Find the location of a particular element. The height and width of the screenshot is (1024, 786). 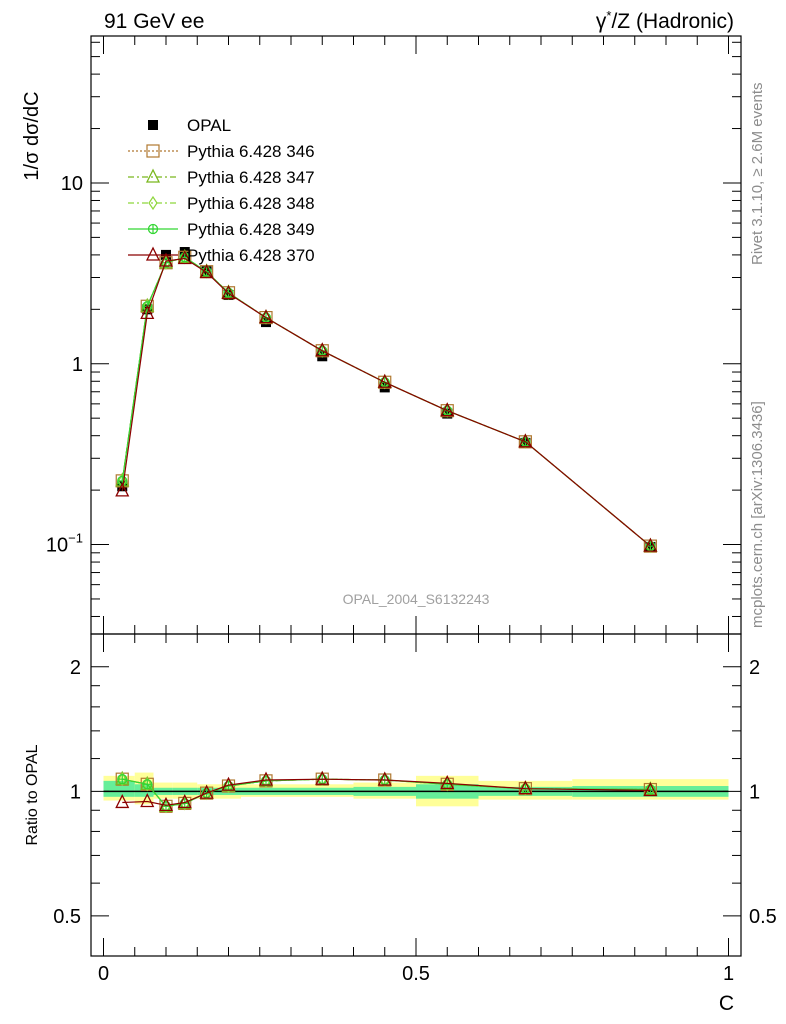

legend-entry: Pythia 6.428 346 is located at coordinates (221, 151).